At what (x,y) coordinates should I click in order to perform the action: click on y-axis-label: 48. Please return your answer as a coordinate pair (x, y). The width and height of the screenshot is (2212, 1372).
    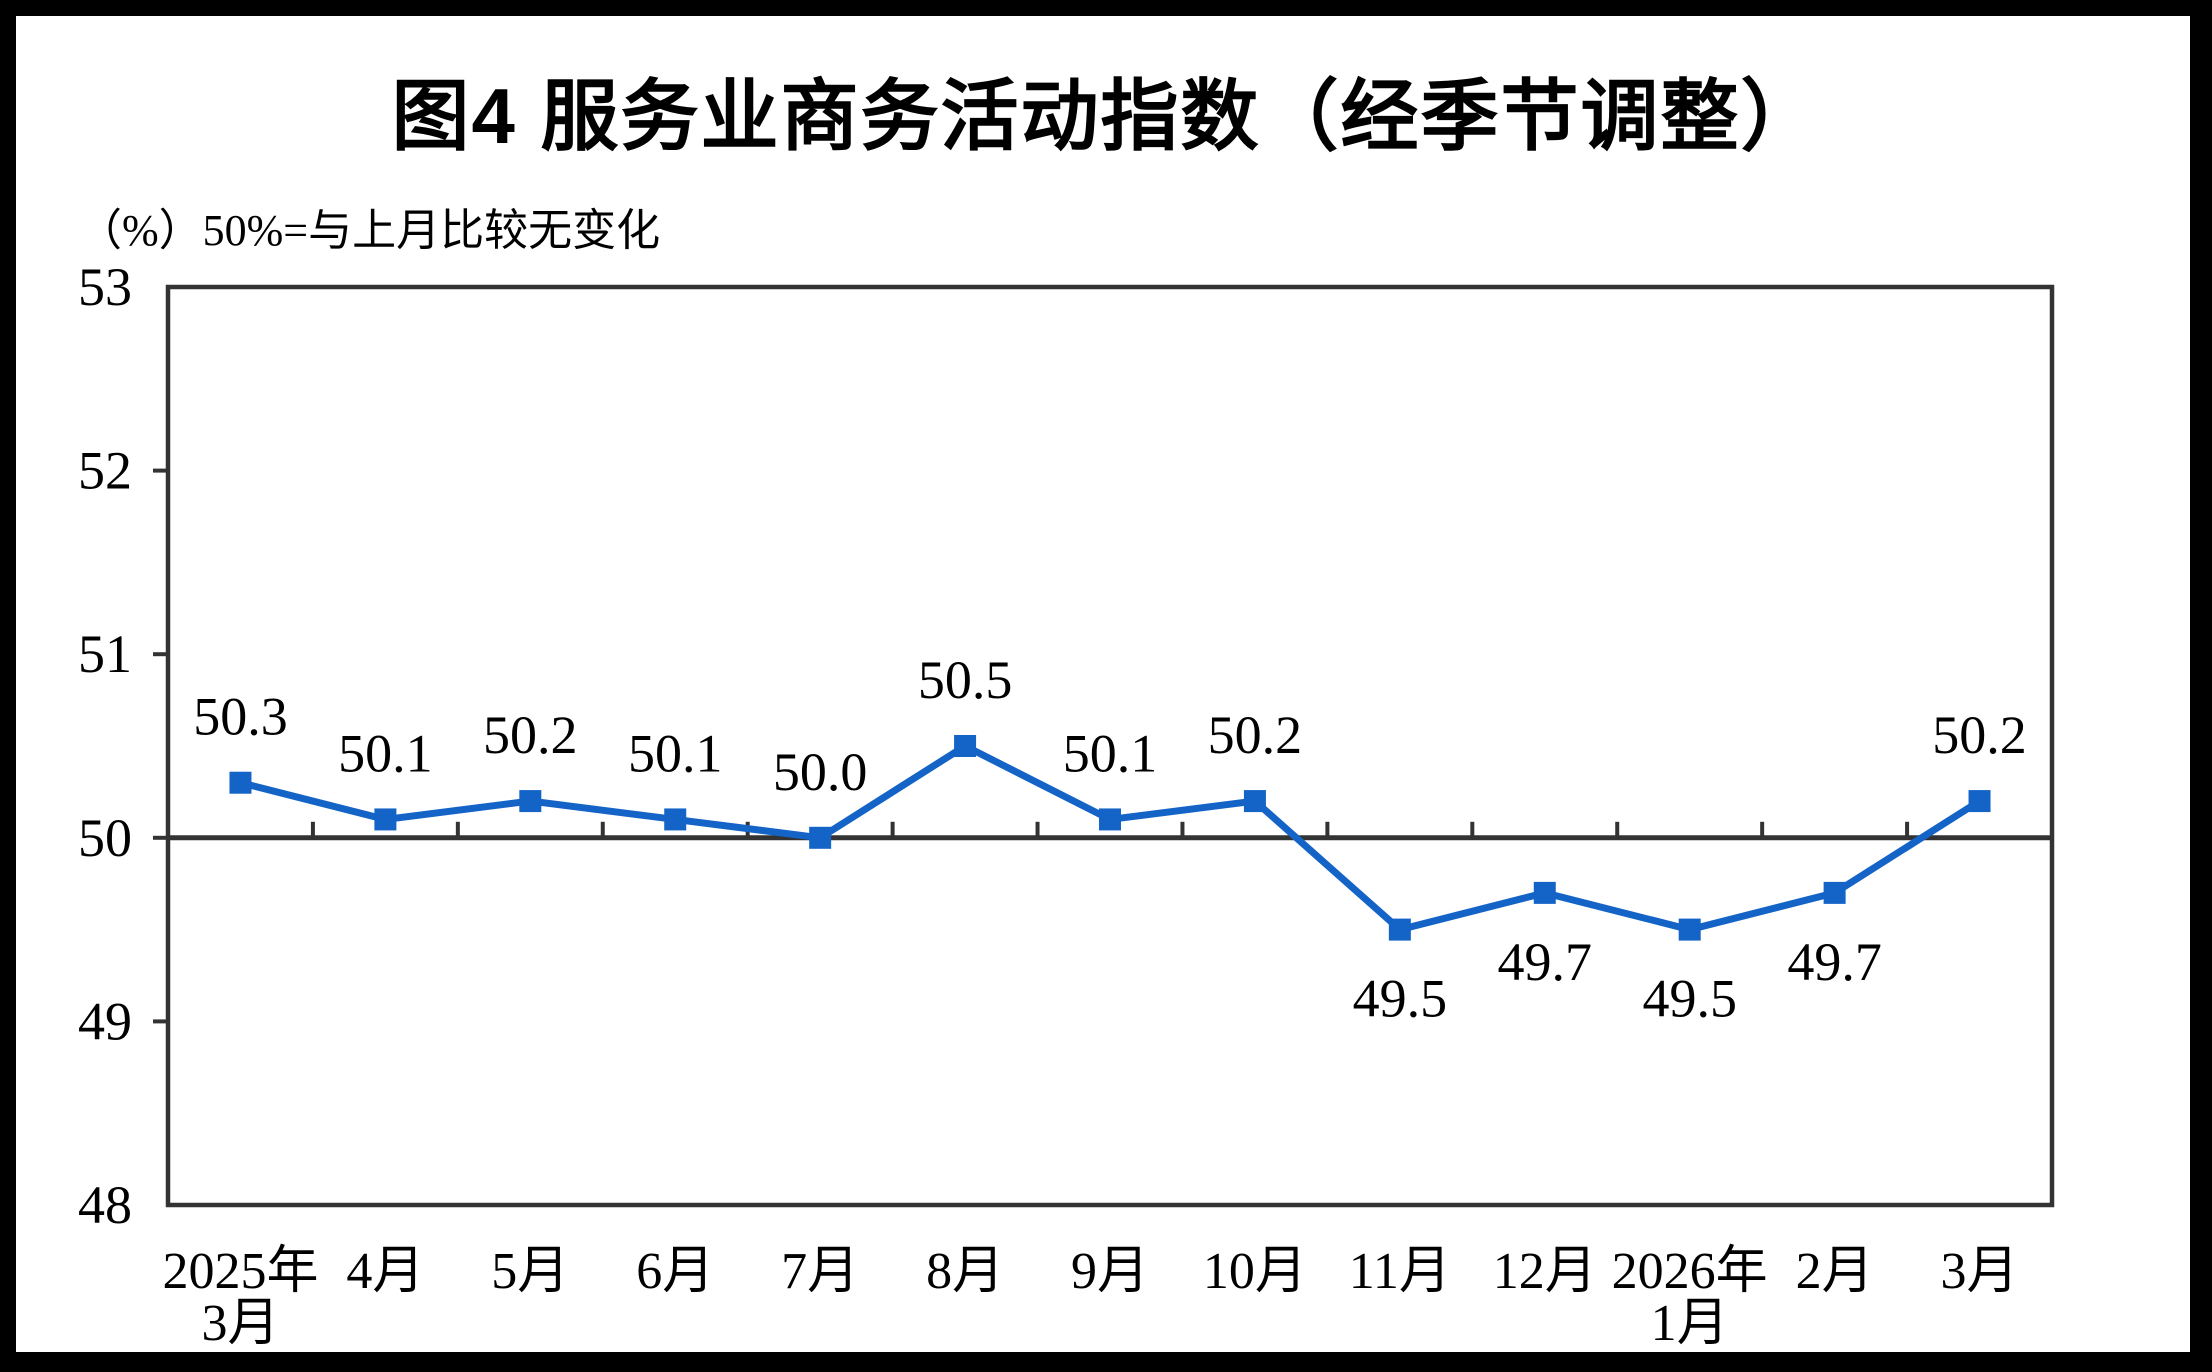
    Looking at the image, I should click on (105, 1205).